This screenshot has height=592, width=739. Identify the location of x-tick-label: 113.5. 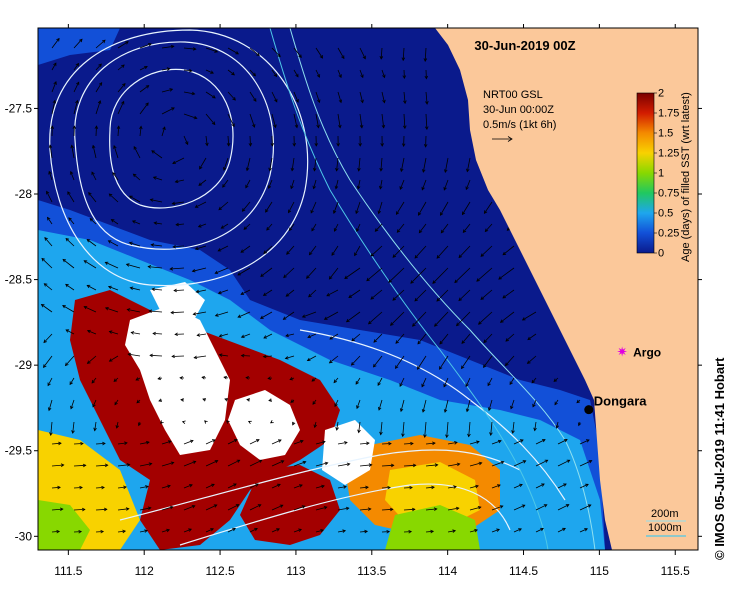
(371, 571).